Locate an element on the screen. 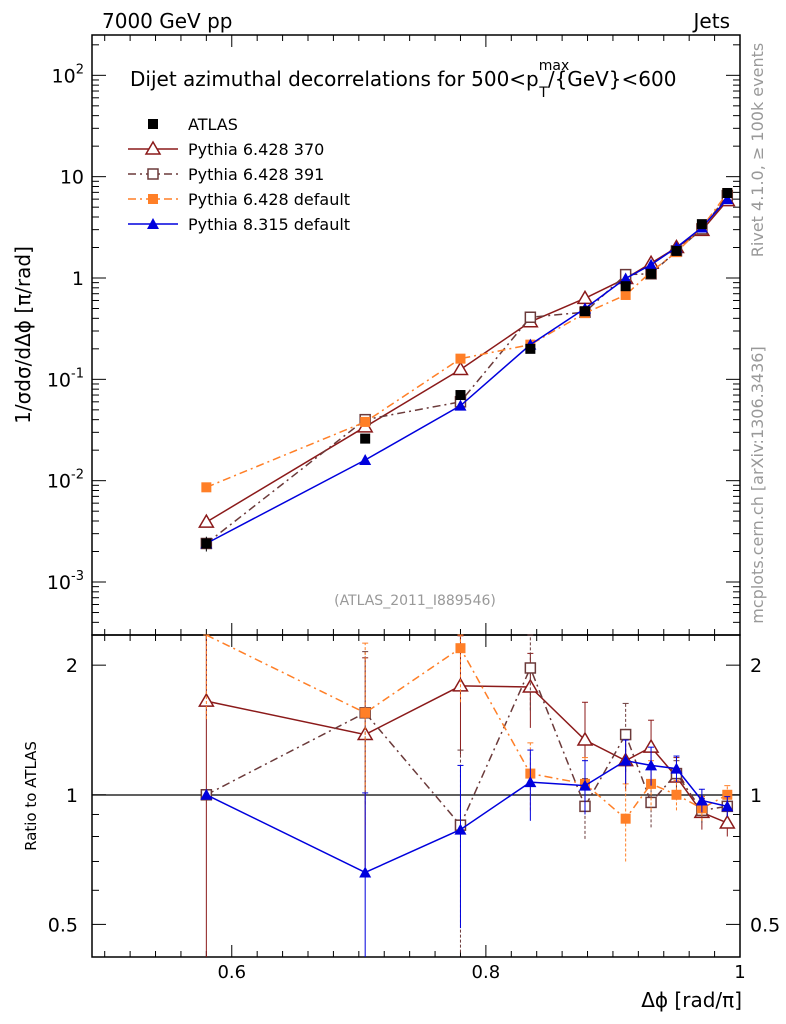  legend-marker-atlas is located at coordinates (153, 124).